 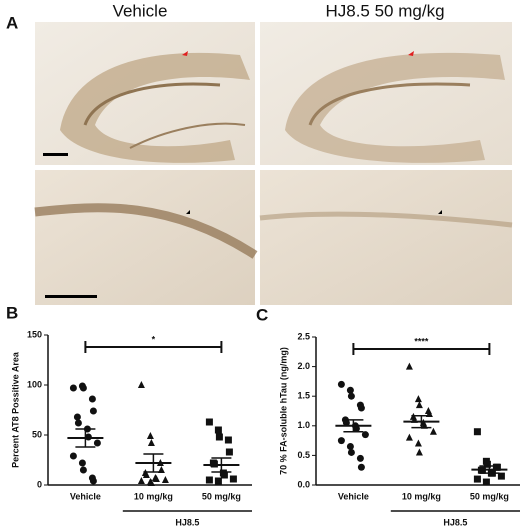 I want to click on significance-label: *, so click(x=154, y=339).